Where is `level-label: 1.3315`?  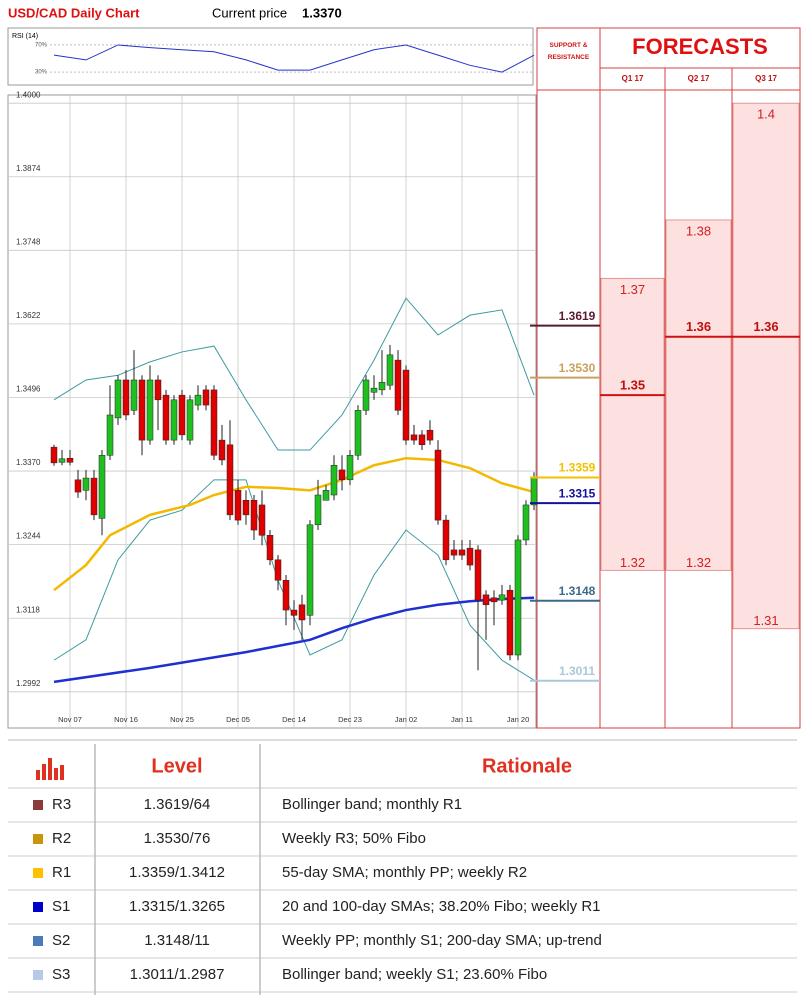 level-label: 1.3315 is located at coordinates (577, 493).